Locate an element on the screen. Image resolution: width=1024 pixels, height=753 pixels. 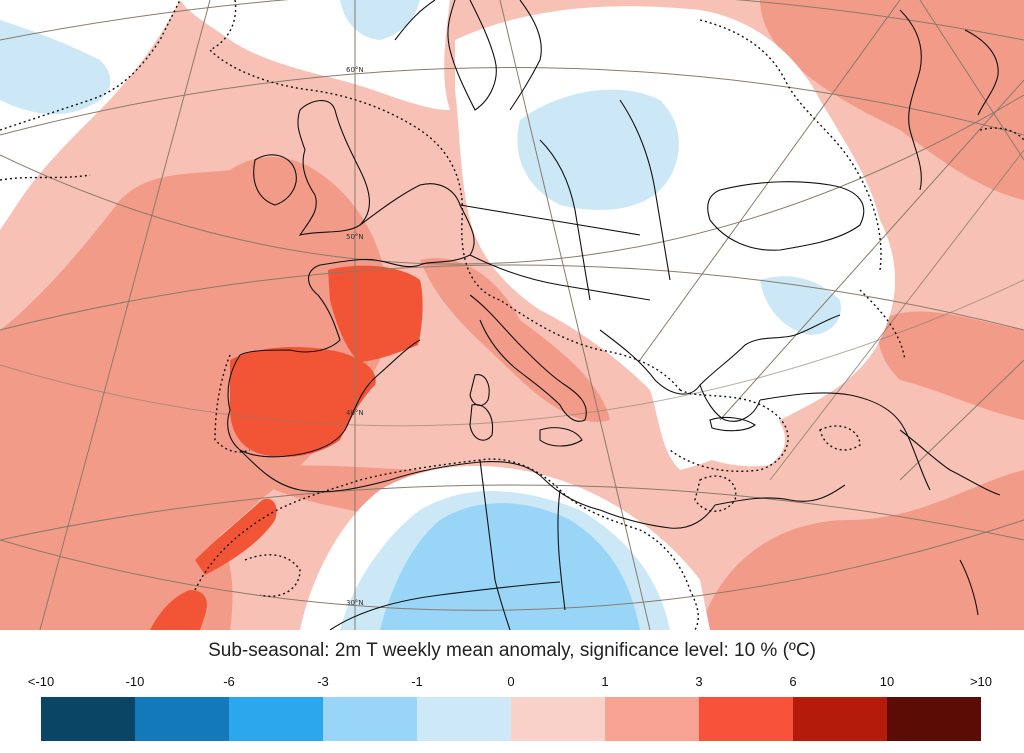
border-libya is located at coordinates (561, 550).